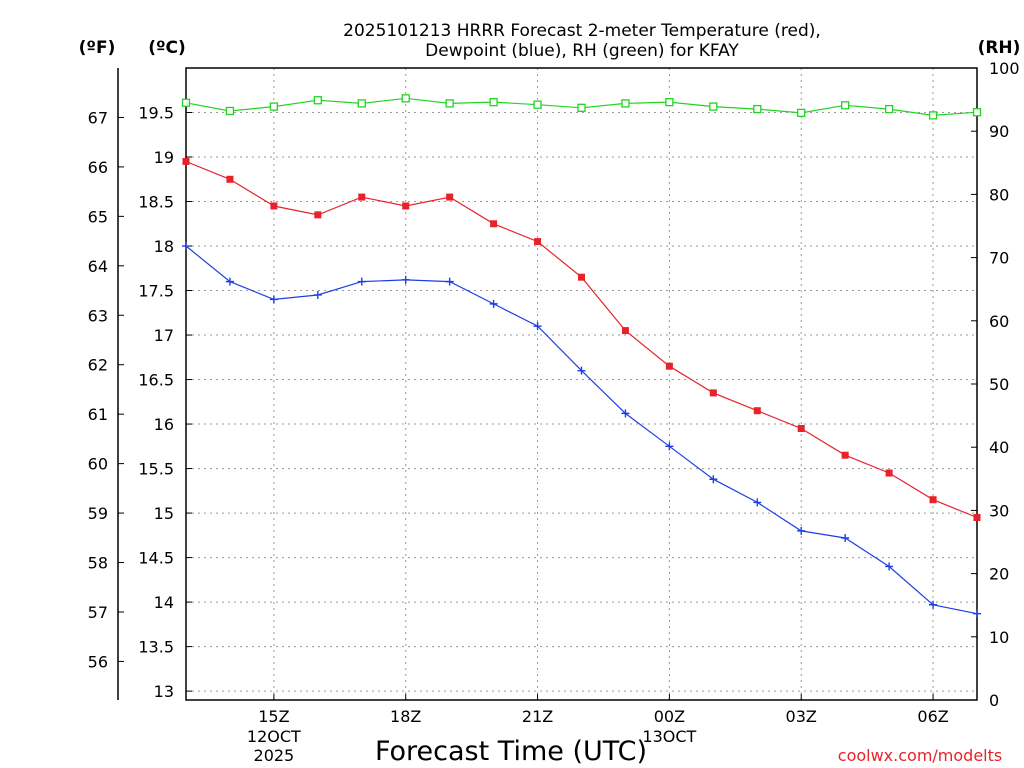 This screenshot has width=1024, height=768. I want to click on fahrenheit-unit-label: (ºF), so click(97, 48).